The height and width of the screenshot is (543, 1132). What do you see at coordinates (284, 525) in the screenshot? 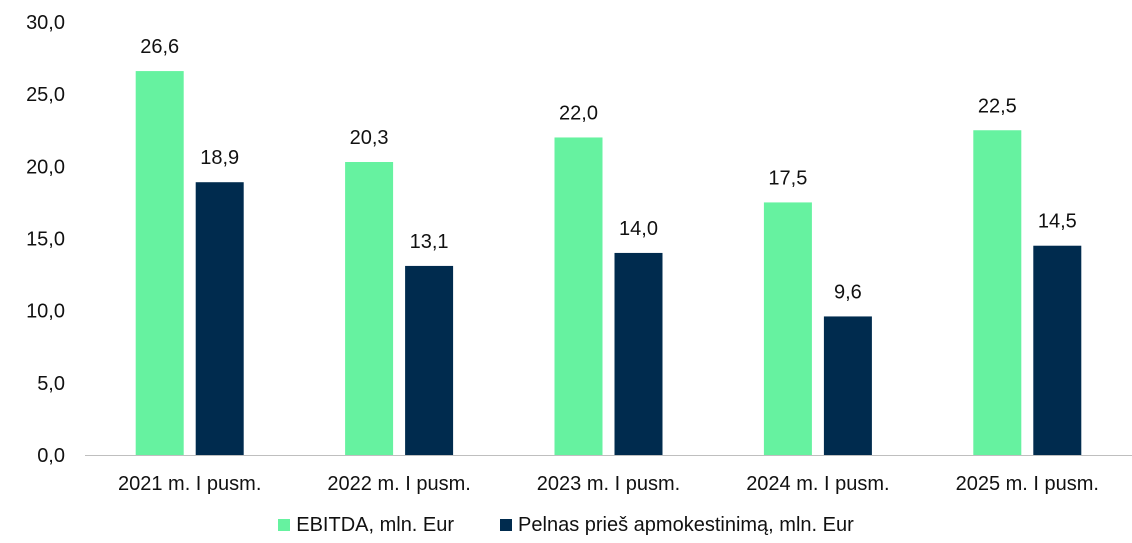
I see `legend-swatch-ebitda` at bounding box center [284, 525].